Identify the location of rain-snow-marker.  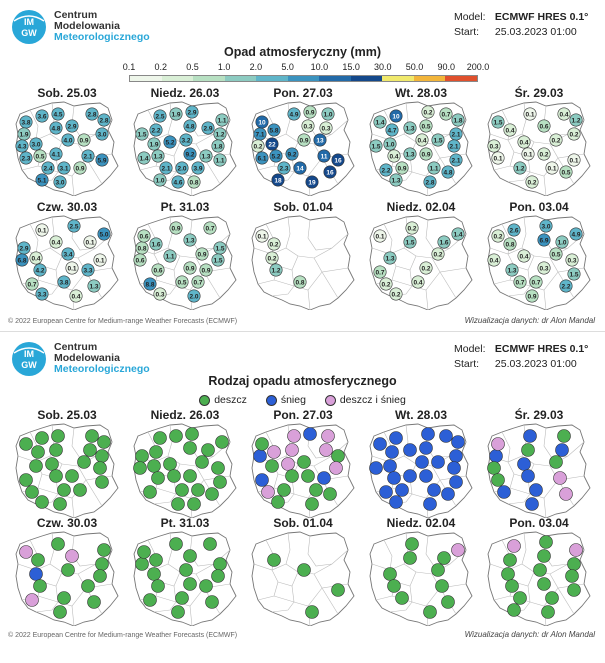
(336, 468).